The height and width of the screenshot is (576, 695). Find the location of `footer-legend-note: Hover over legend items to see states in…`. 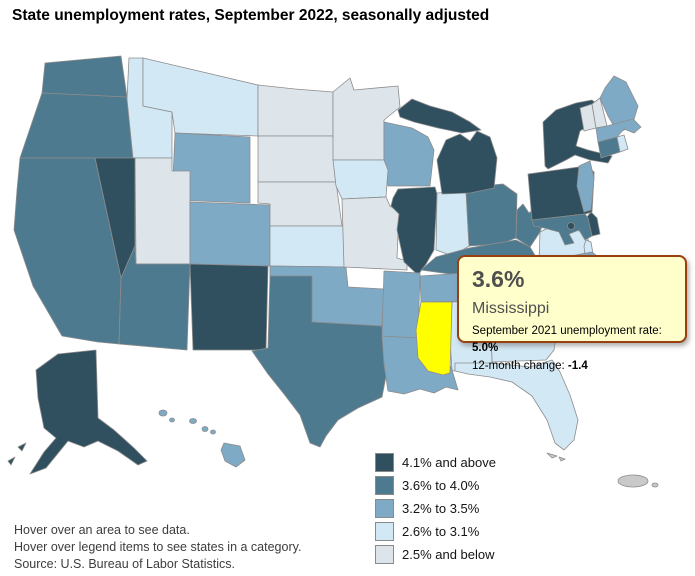

footer-legend-note: Hover over legend items to see states in… is located at coordinates (158, 547).